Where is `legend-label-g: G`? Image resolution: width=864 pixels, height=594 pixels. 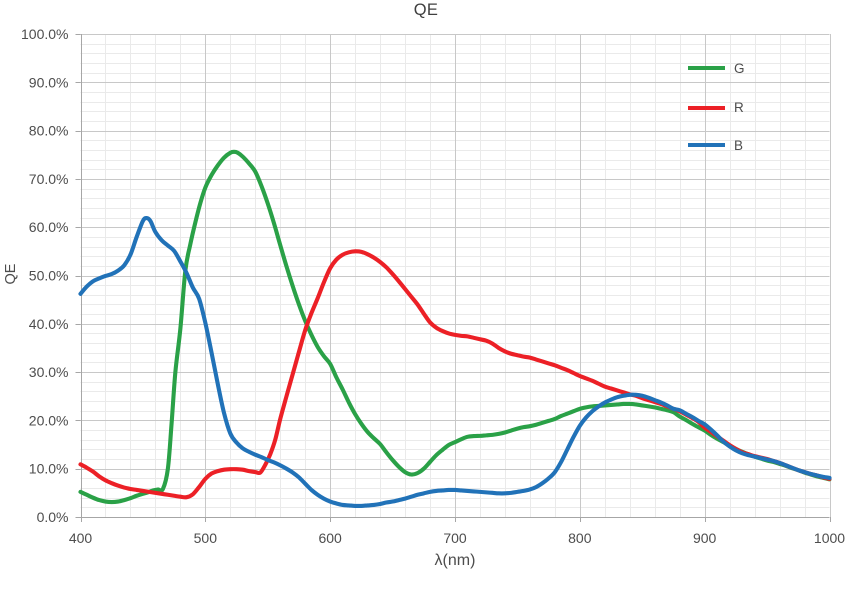
legend-label-g: G is located at coordinates (739, 68).